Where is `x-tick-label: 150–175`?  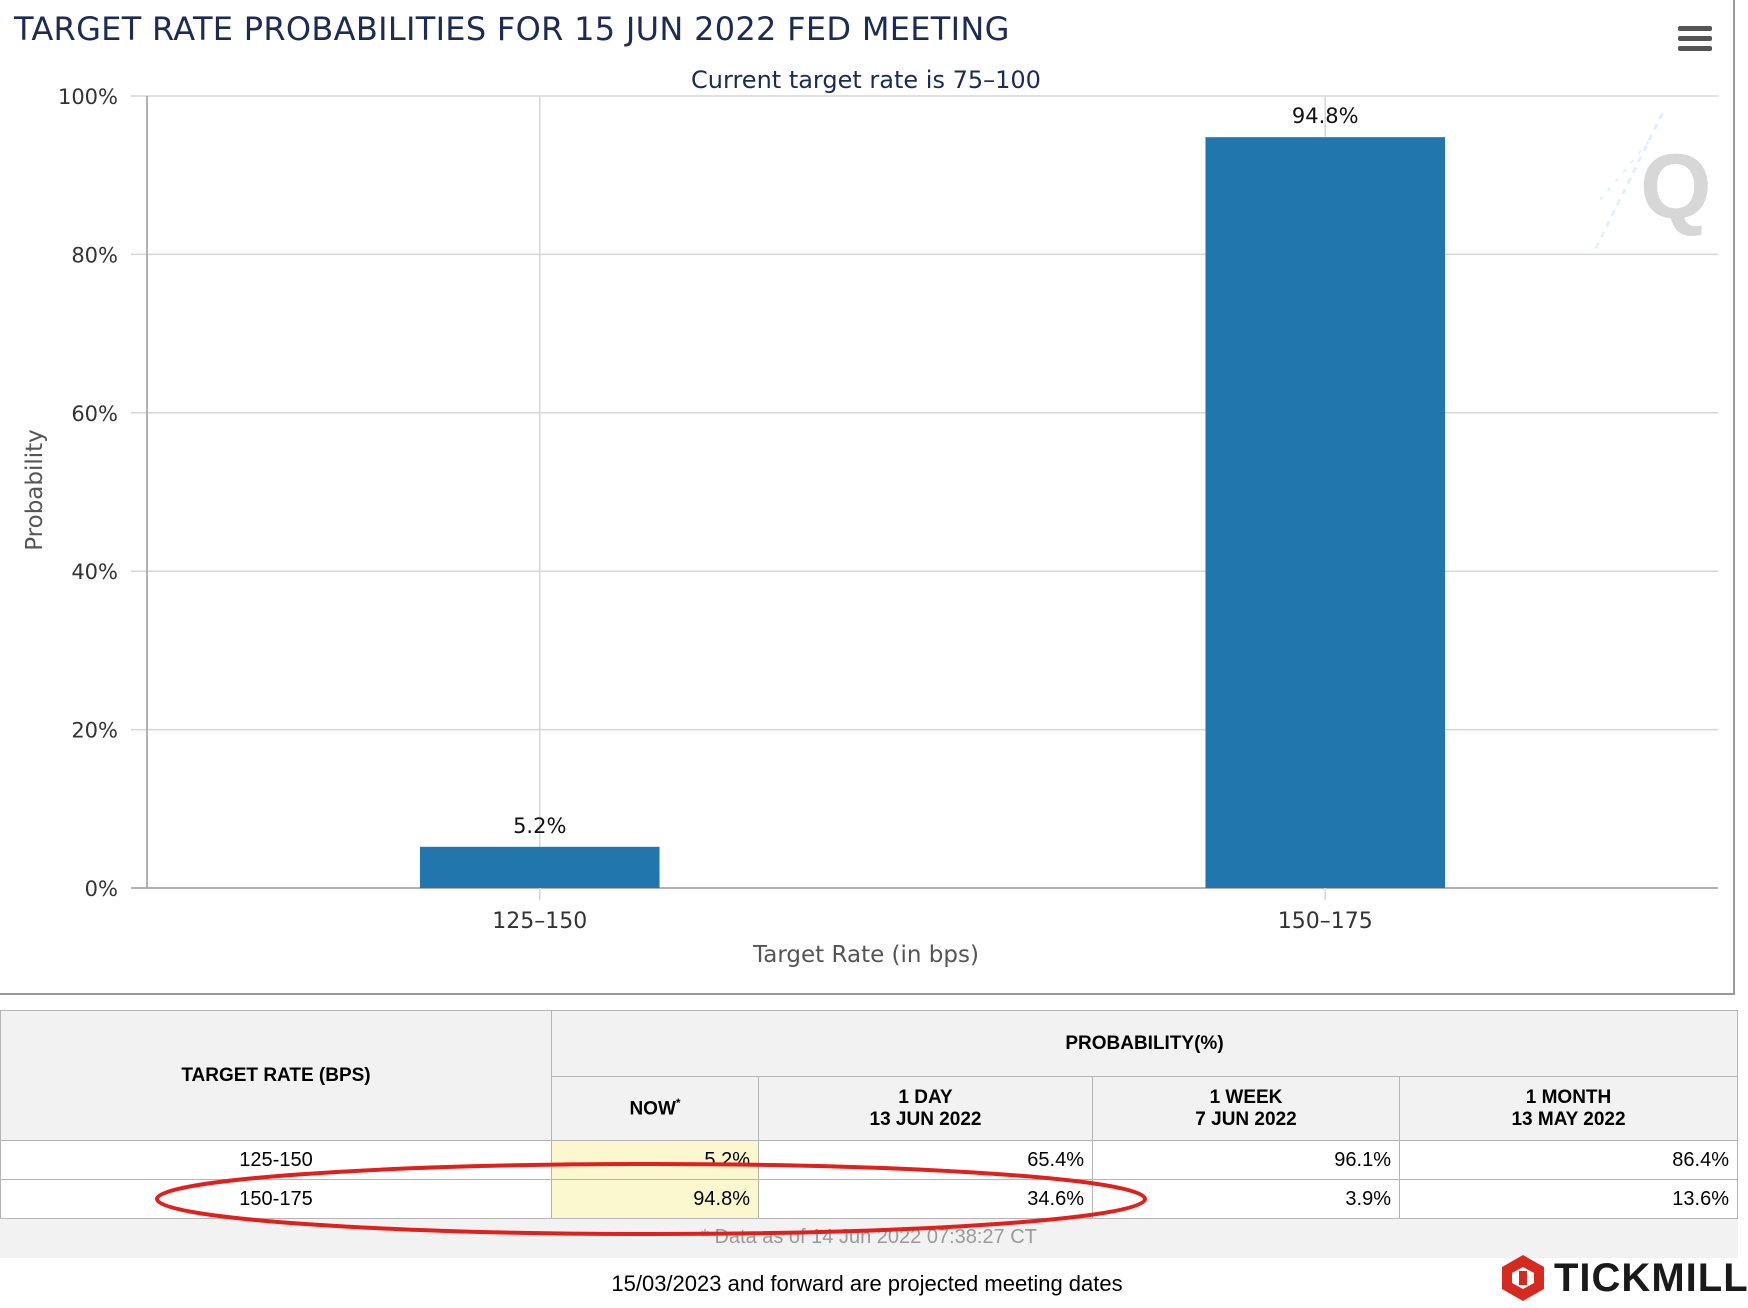
x-tick-label: 150–175 is located at coordinates (1325, 921).